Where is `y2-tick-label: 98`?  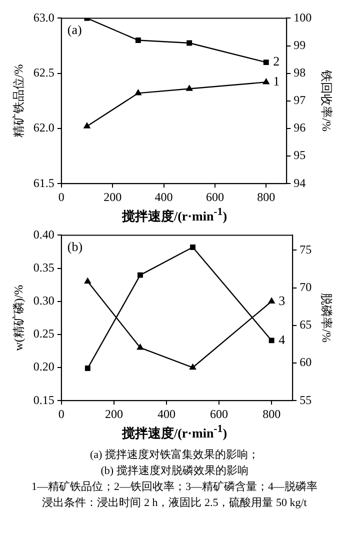 y2-tick-label: 98 is located at coordinates (300, 72).